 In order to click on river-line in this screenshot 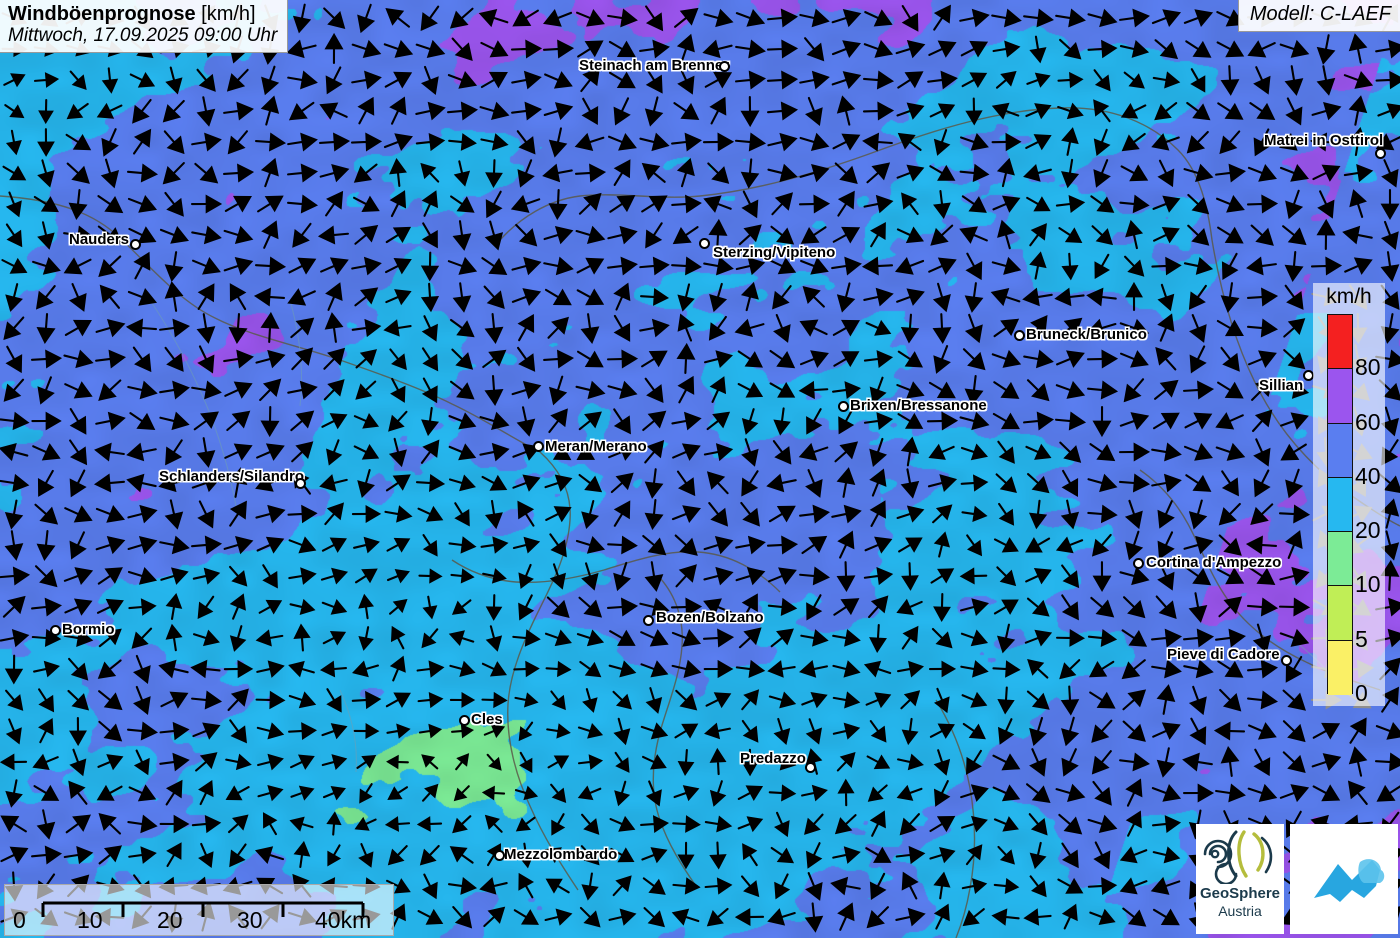, I will do `click(348, 731)`.